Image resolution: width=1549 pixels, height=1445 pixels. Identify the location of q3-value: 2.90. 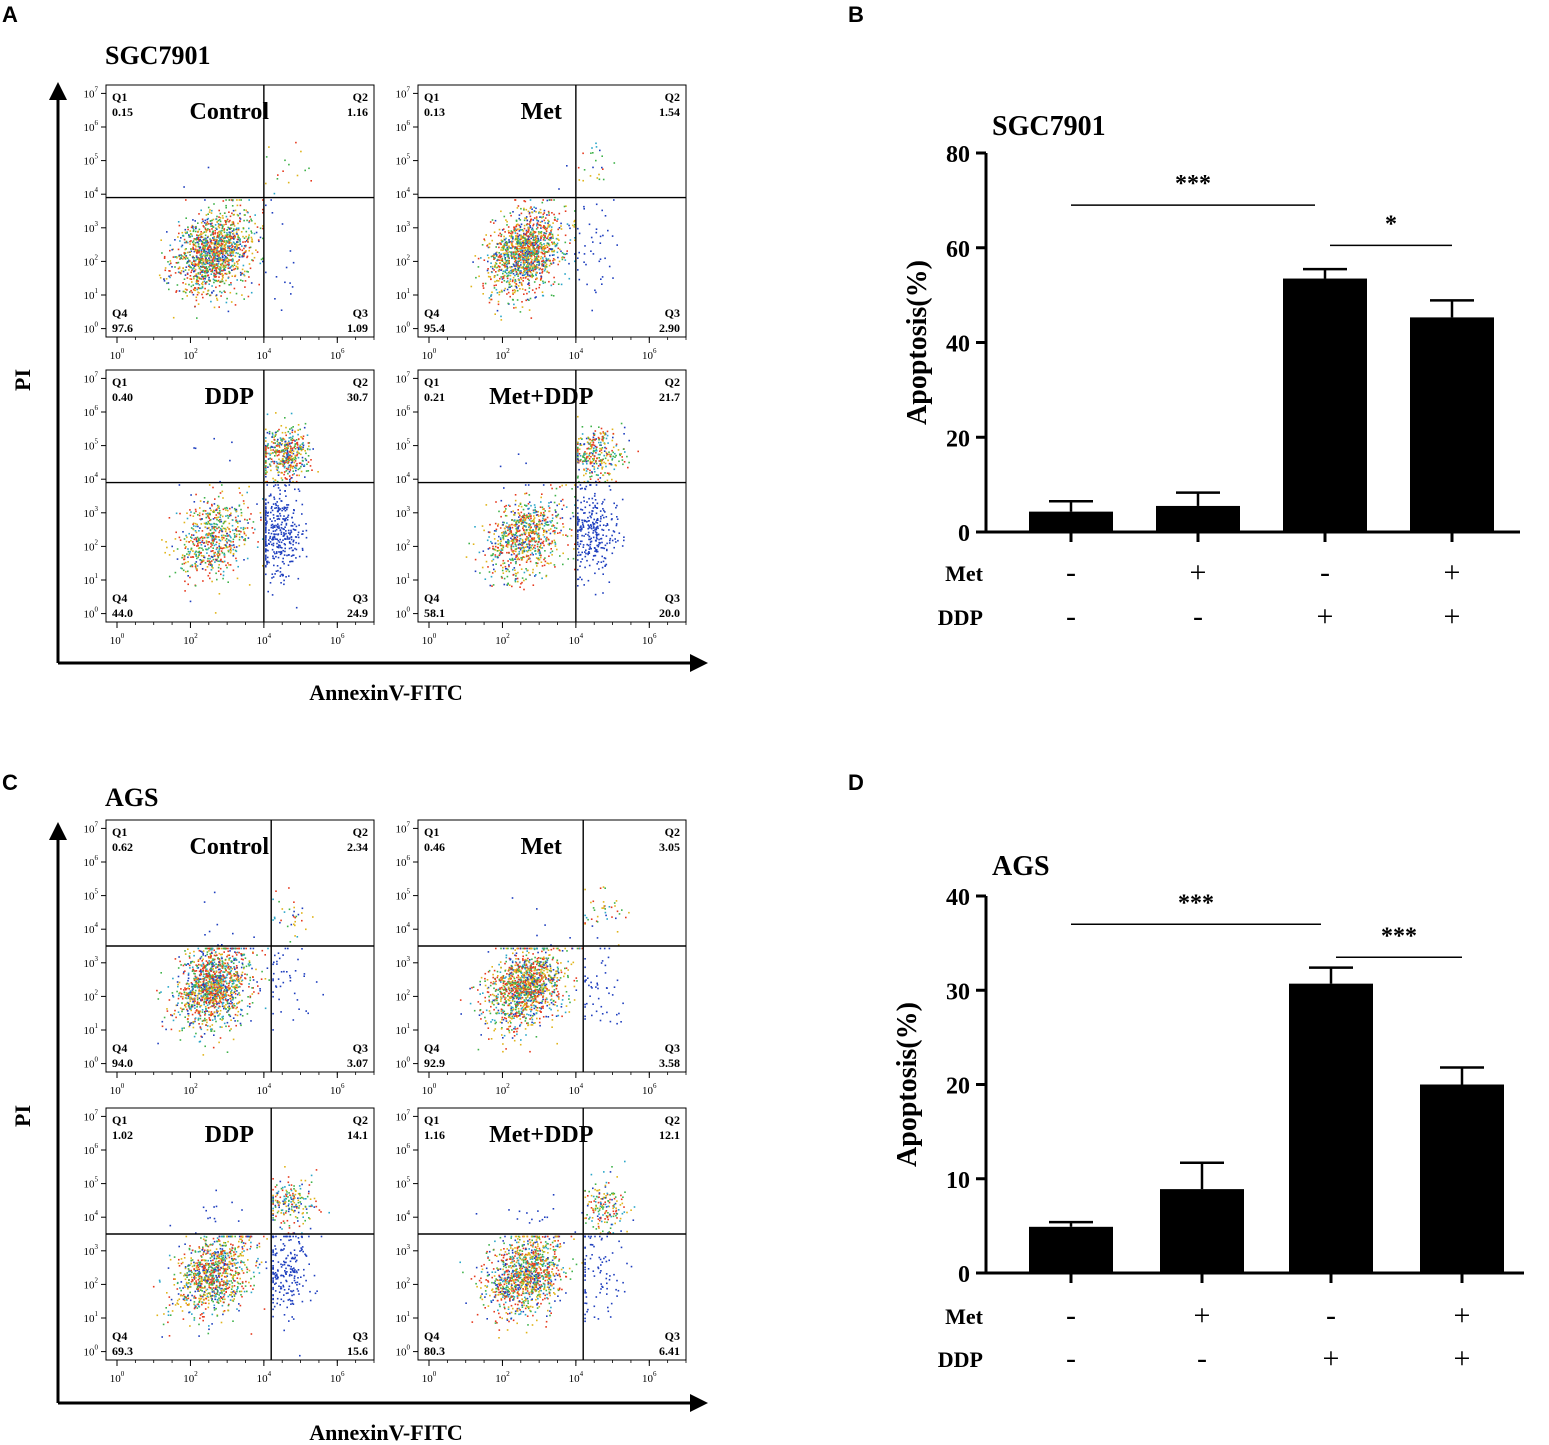
(669, 328).